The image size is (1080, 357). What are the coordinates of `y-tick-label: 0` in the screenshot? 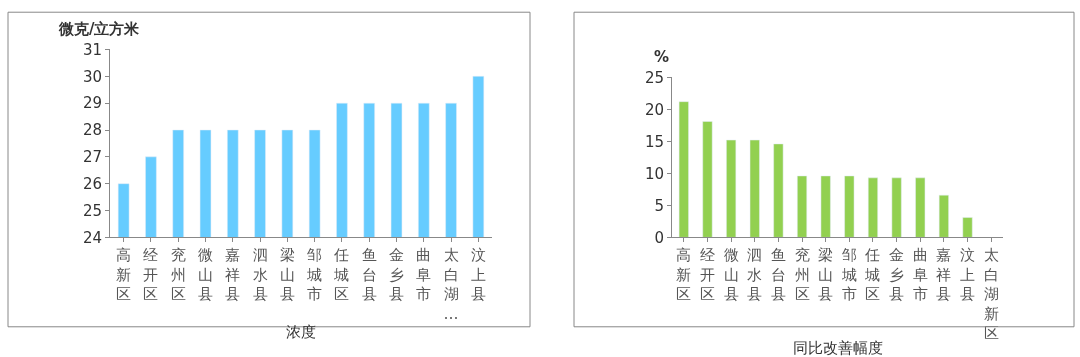 It's located at (659, 237).